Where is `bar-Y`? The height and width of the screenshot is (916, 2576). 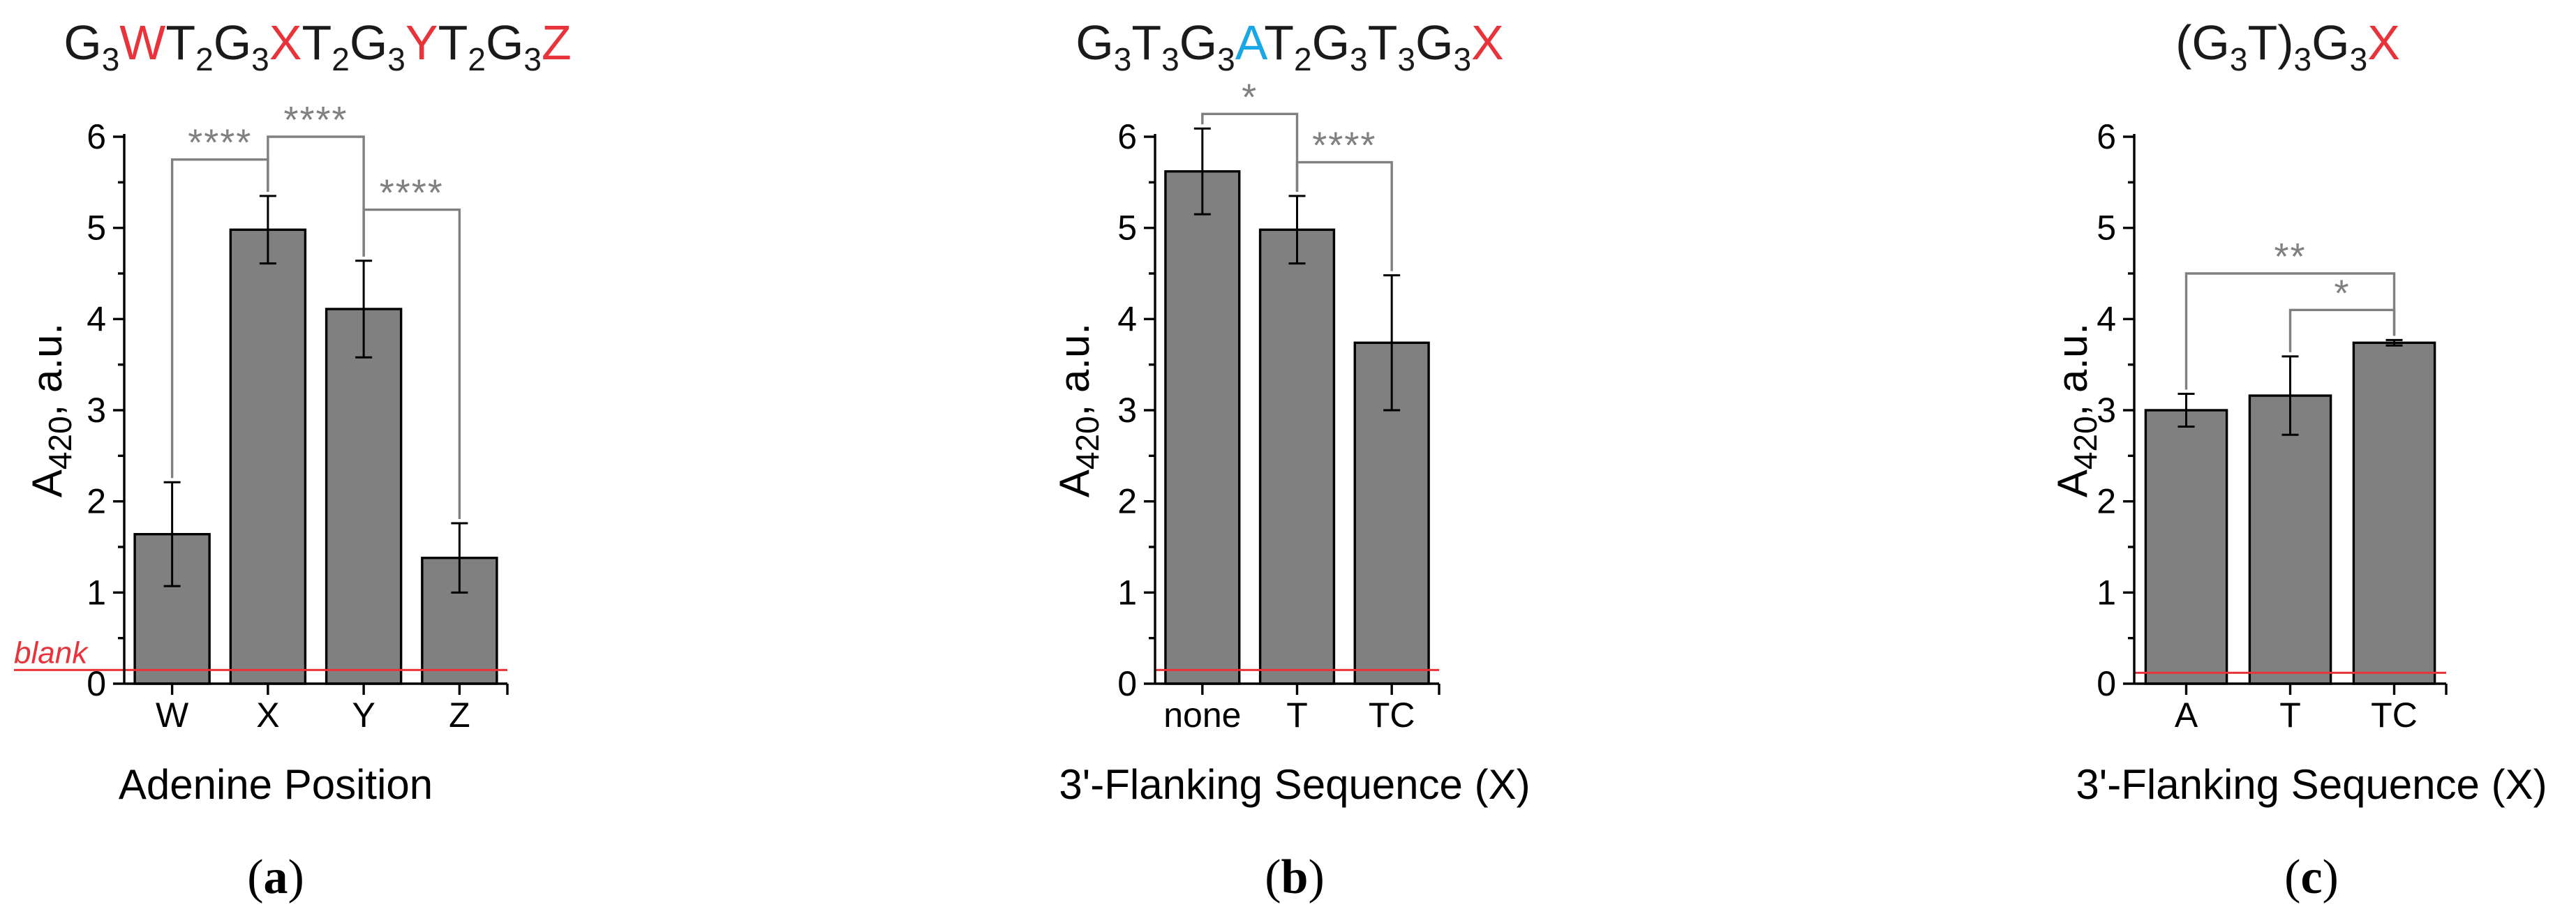
bar-Y is located at coordinates (364, 496).